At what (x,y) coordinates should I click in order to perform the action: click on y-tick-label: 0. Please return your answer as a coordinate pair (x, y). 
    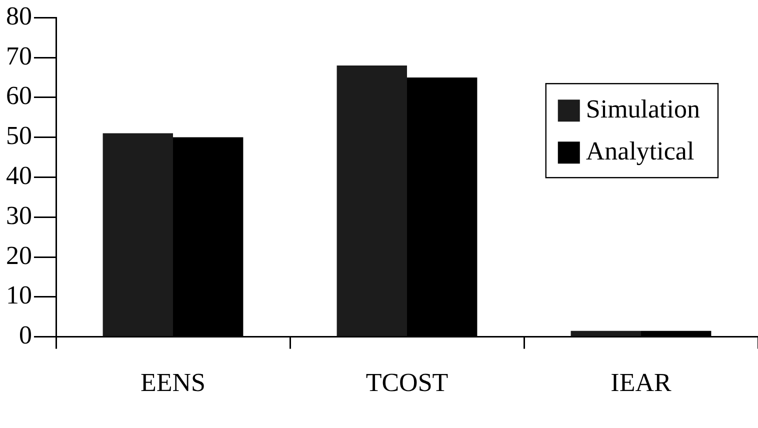
    Looking at the image, I should click on (25, 335).